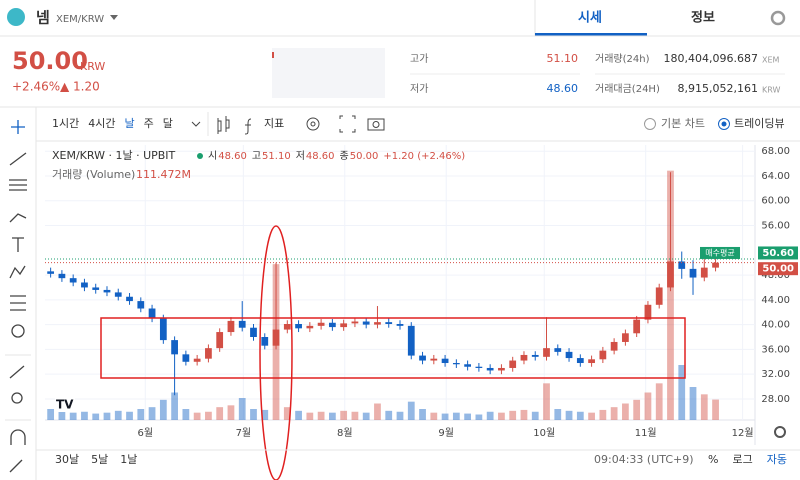 The height and width of the screenshot is (480, 800). I want to click on stat-label: 거래량(24h), so click(622, 59).